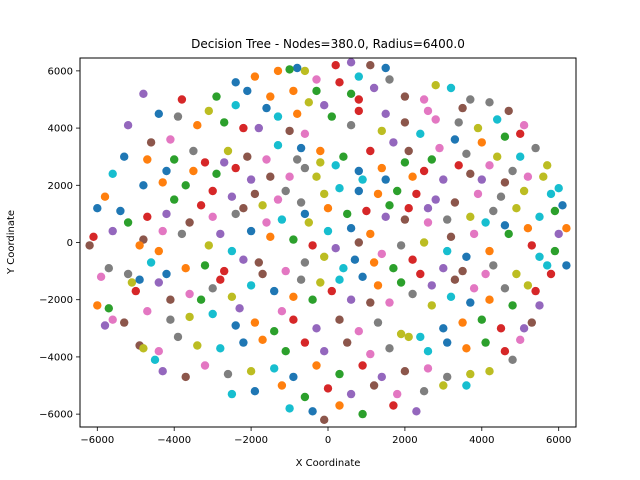 This screenshot has height=480, width=640. I want to click on y-tick-label: −6000, so click(56, 415).